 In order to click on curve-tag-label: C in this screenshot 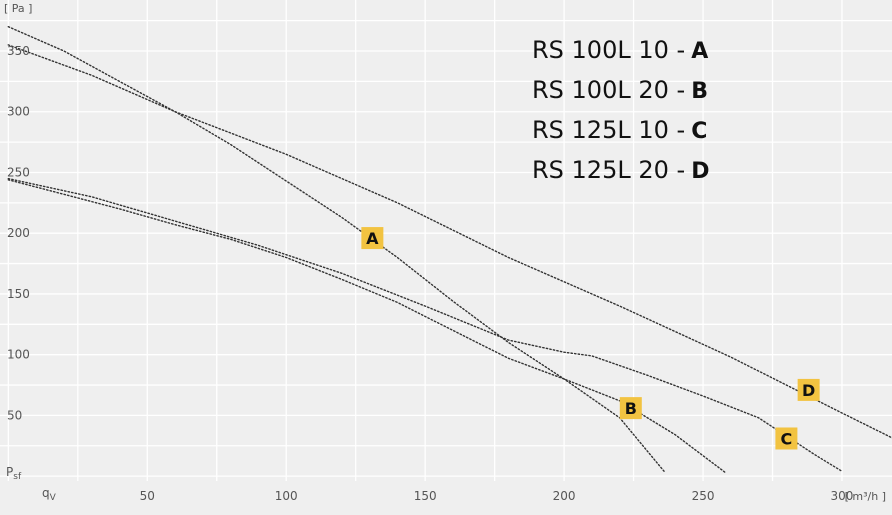, I will do `click(787, 438)`.